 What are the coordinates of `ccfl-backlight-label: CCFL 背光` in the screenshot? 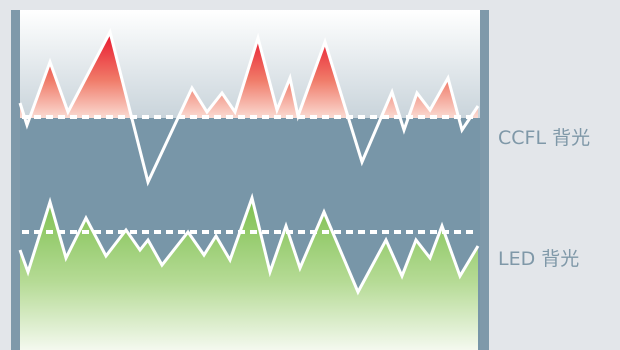 It's located at (544, 138).